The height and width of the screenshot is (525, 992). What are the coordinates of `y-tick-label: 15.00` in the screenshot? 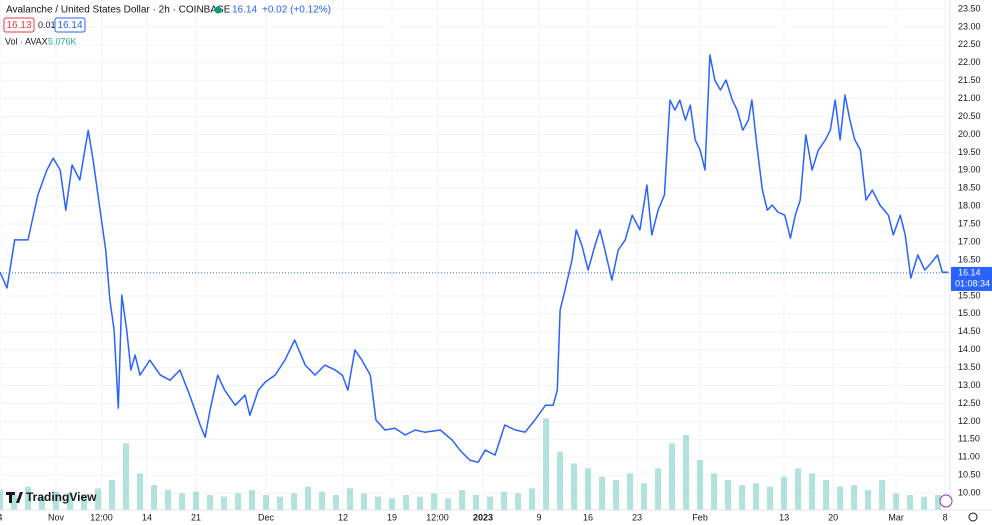 It's located at (969, 313).